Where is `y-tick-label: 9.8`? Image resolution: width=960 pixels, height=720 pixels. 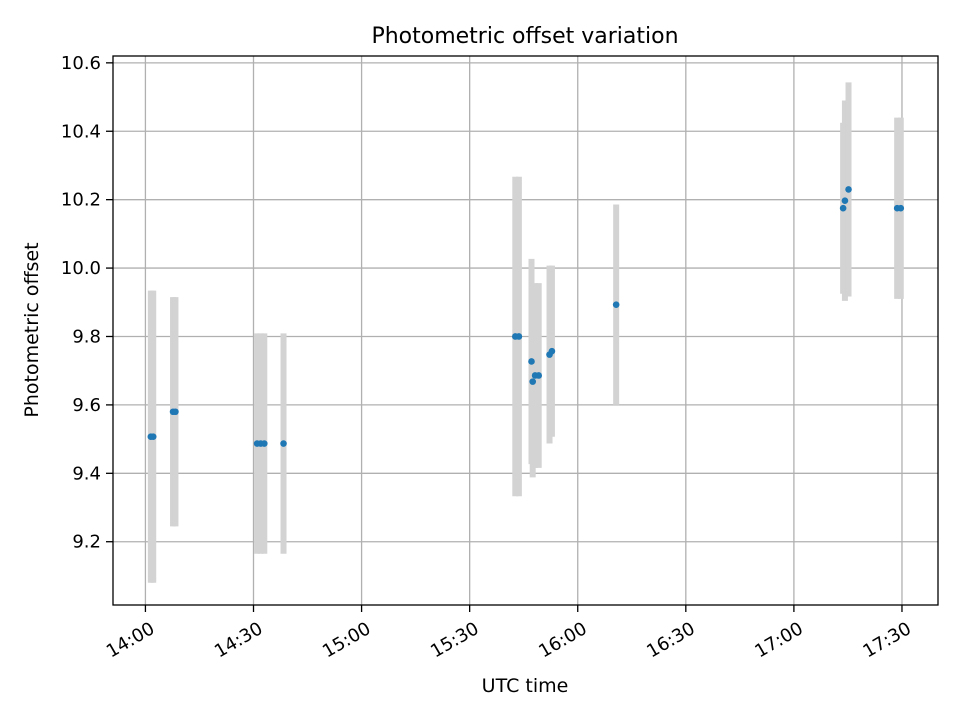 y-tick-label: 9.8 is located at coordinates (86, 336).